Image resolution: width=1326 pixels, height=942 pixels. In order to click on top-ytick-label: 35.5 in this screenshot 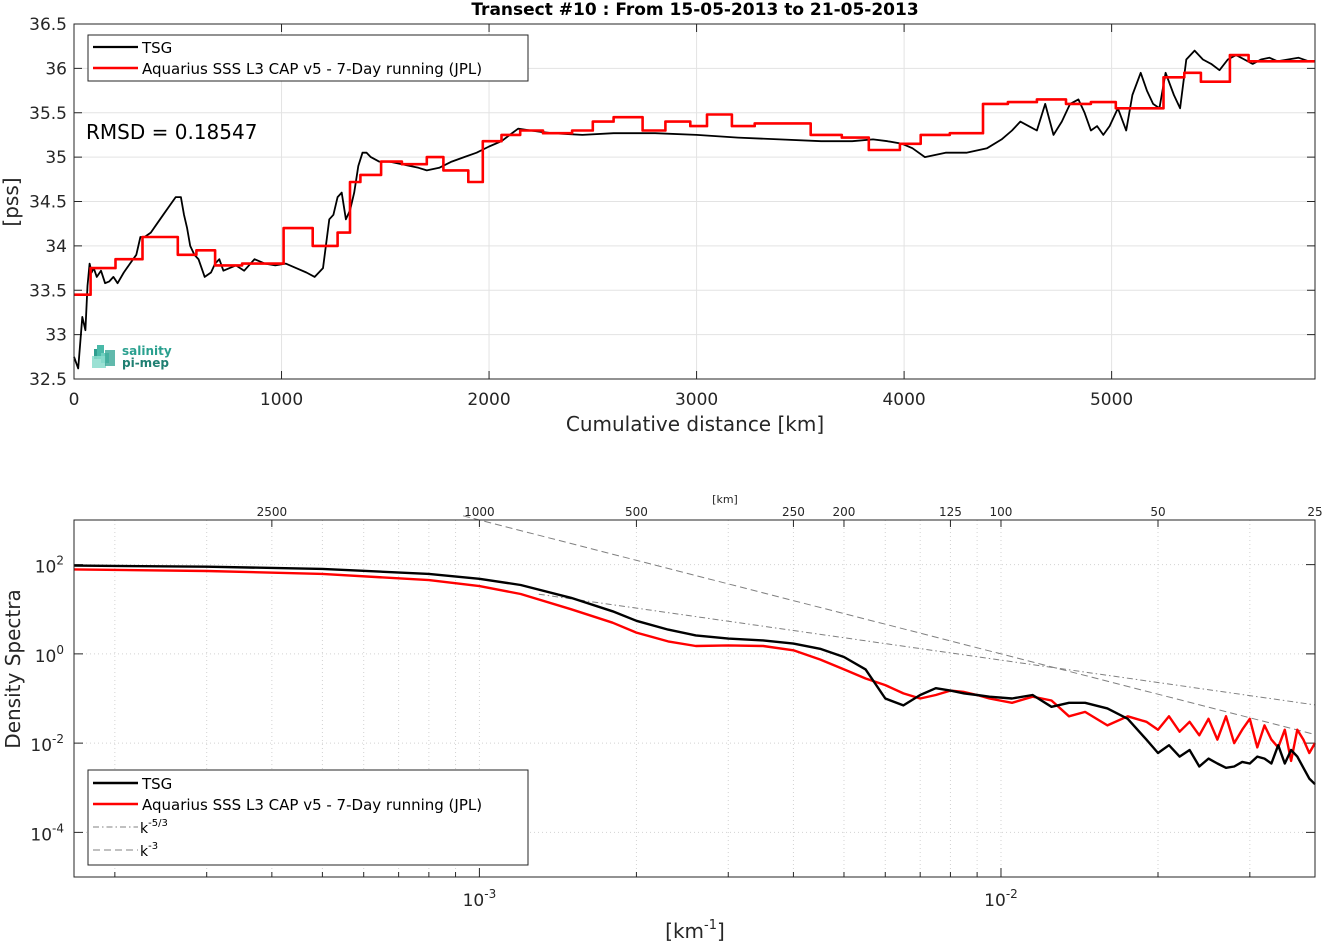, I will do `click(48, 114)`.